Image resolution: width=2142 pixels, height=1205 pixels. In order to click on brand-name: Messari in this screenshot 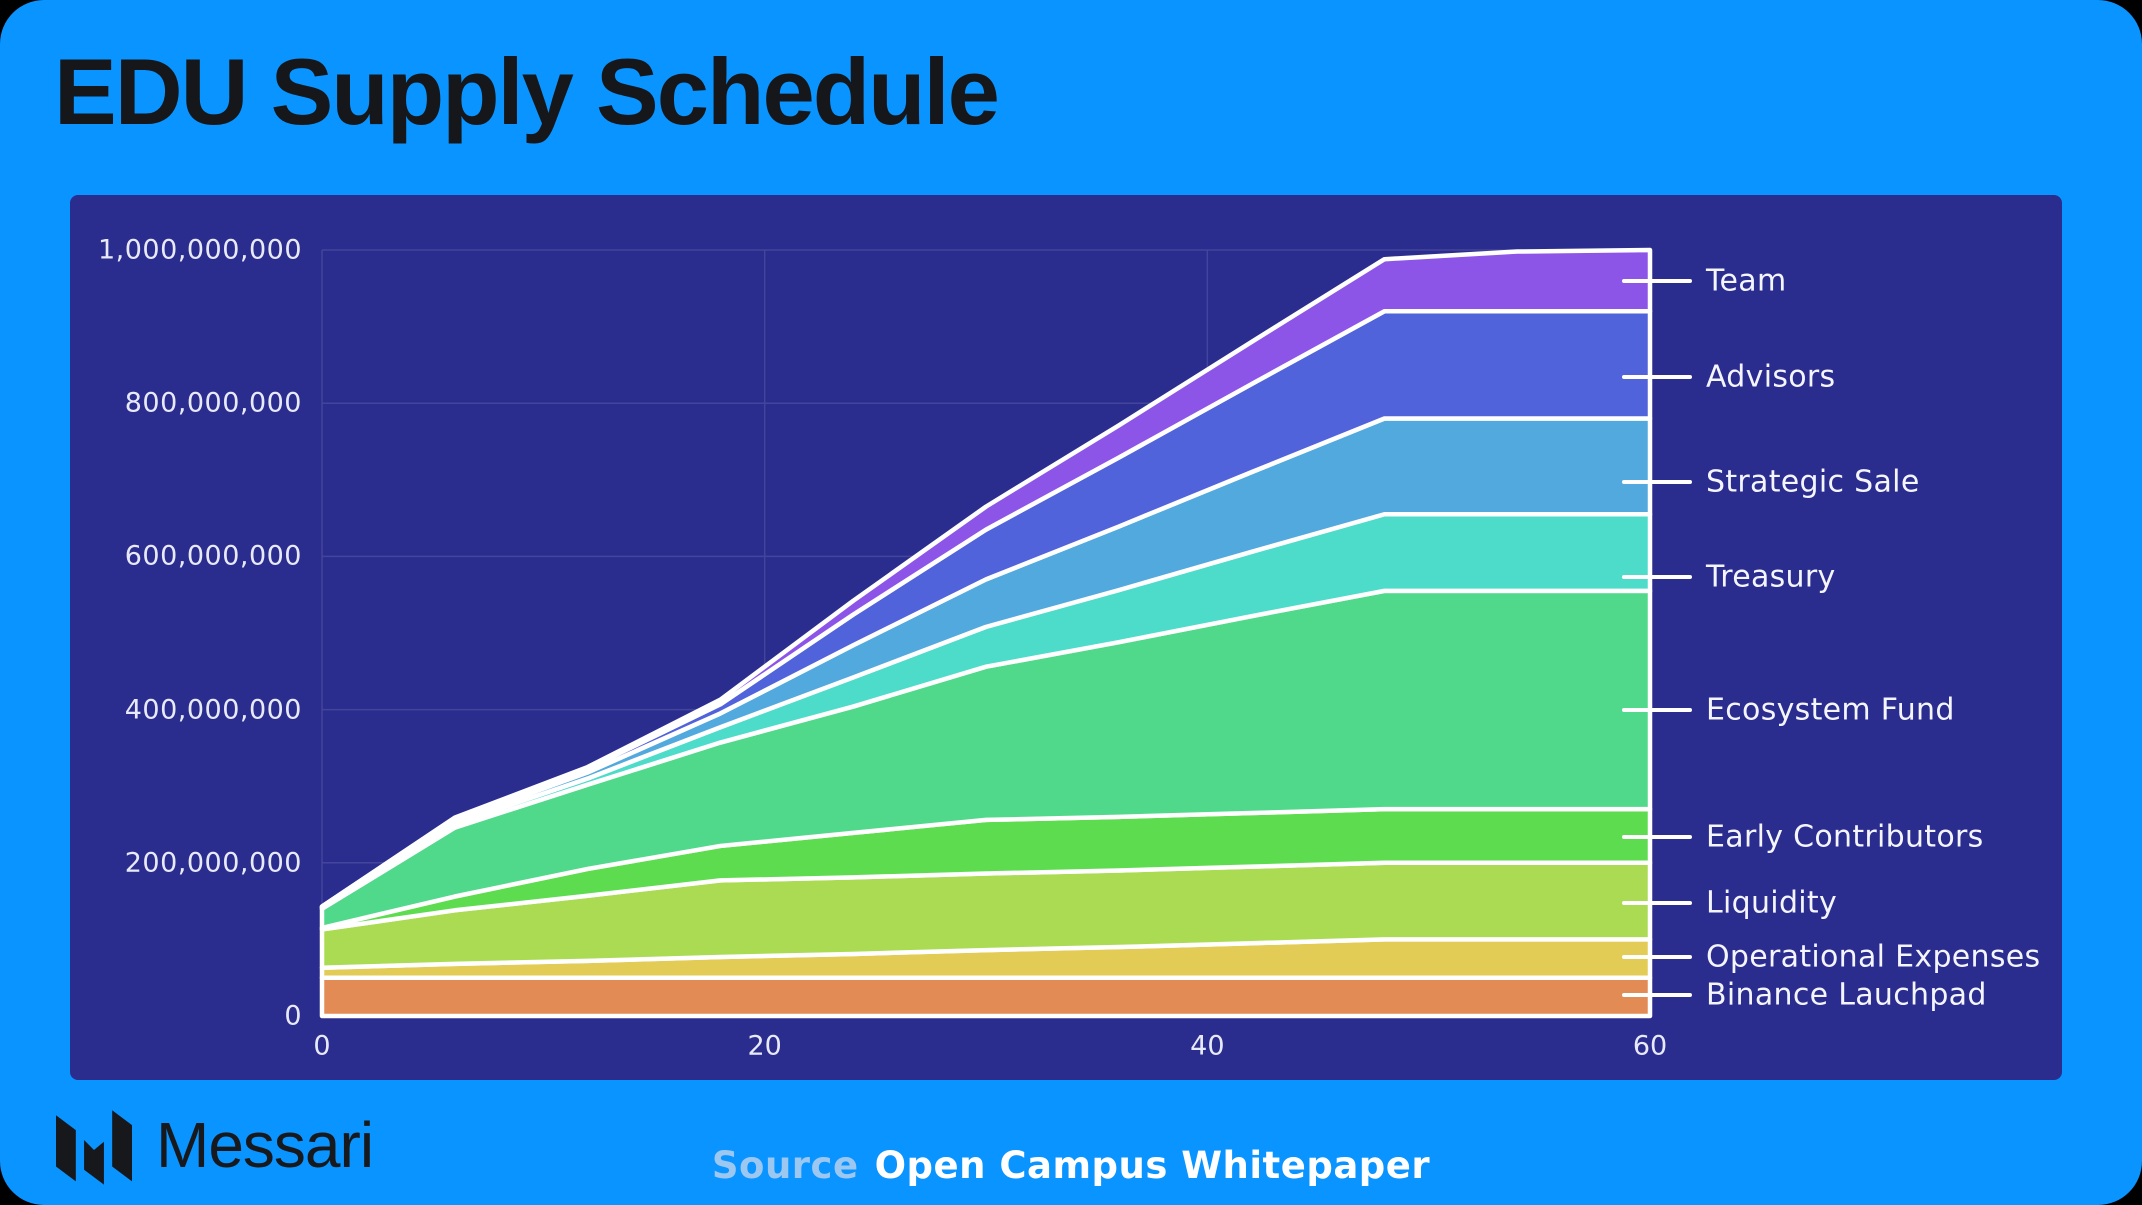, I will do `click(265, 1145)`.